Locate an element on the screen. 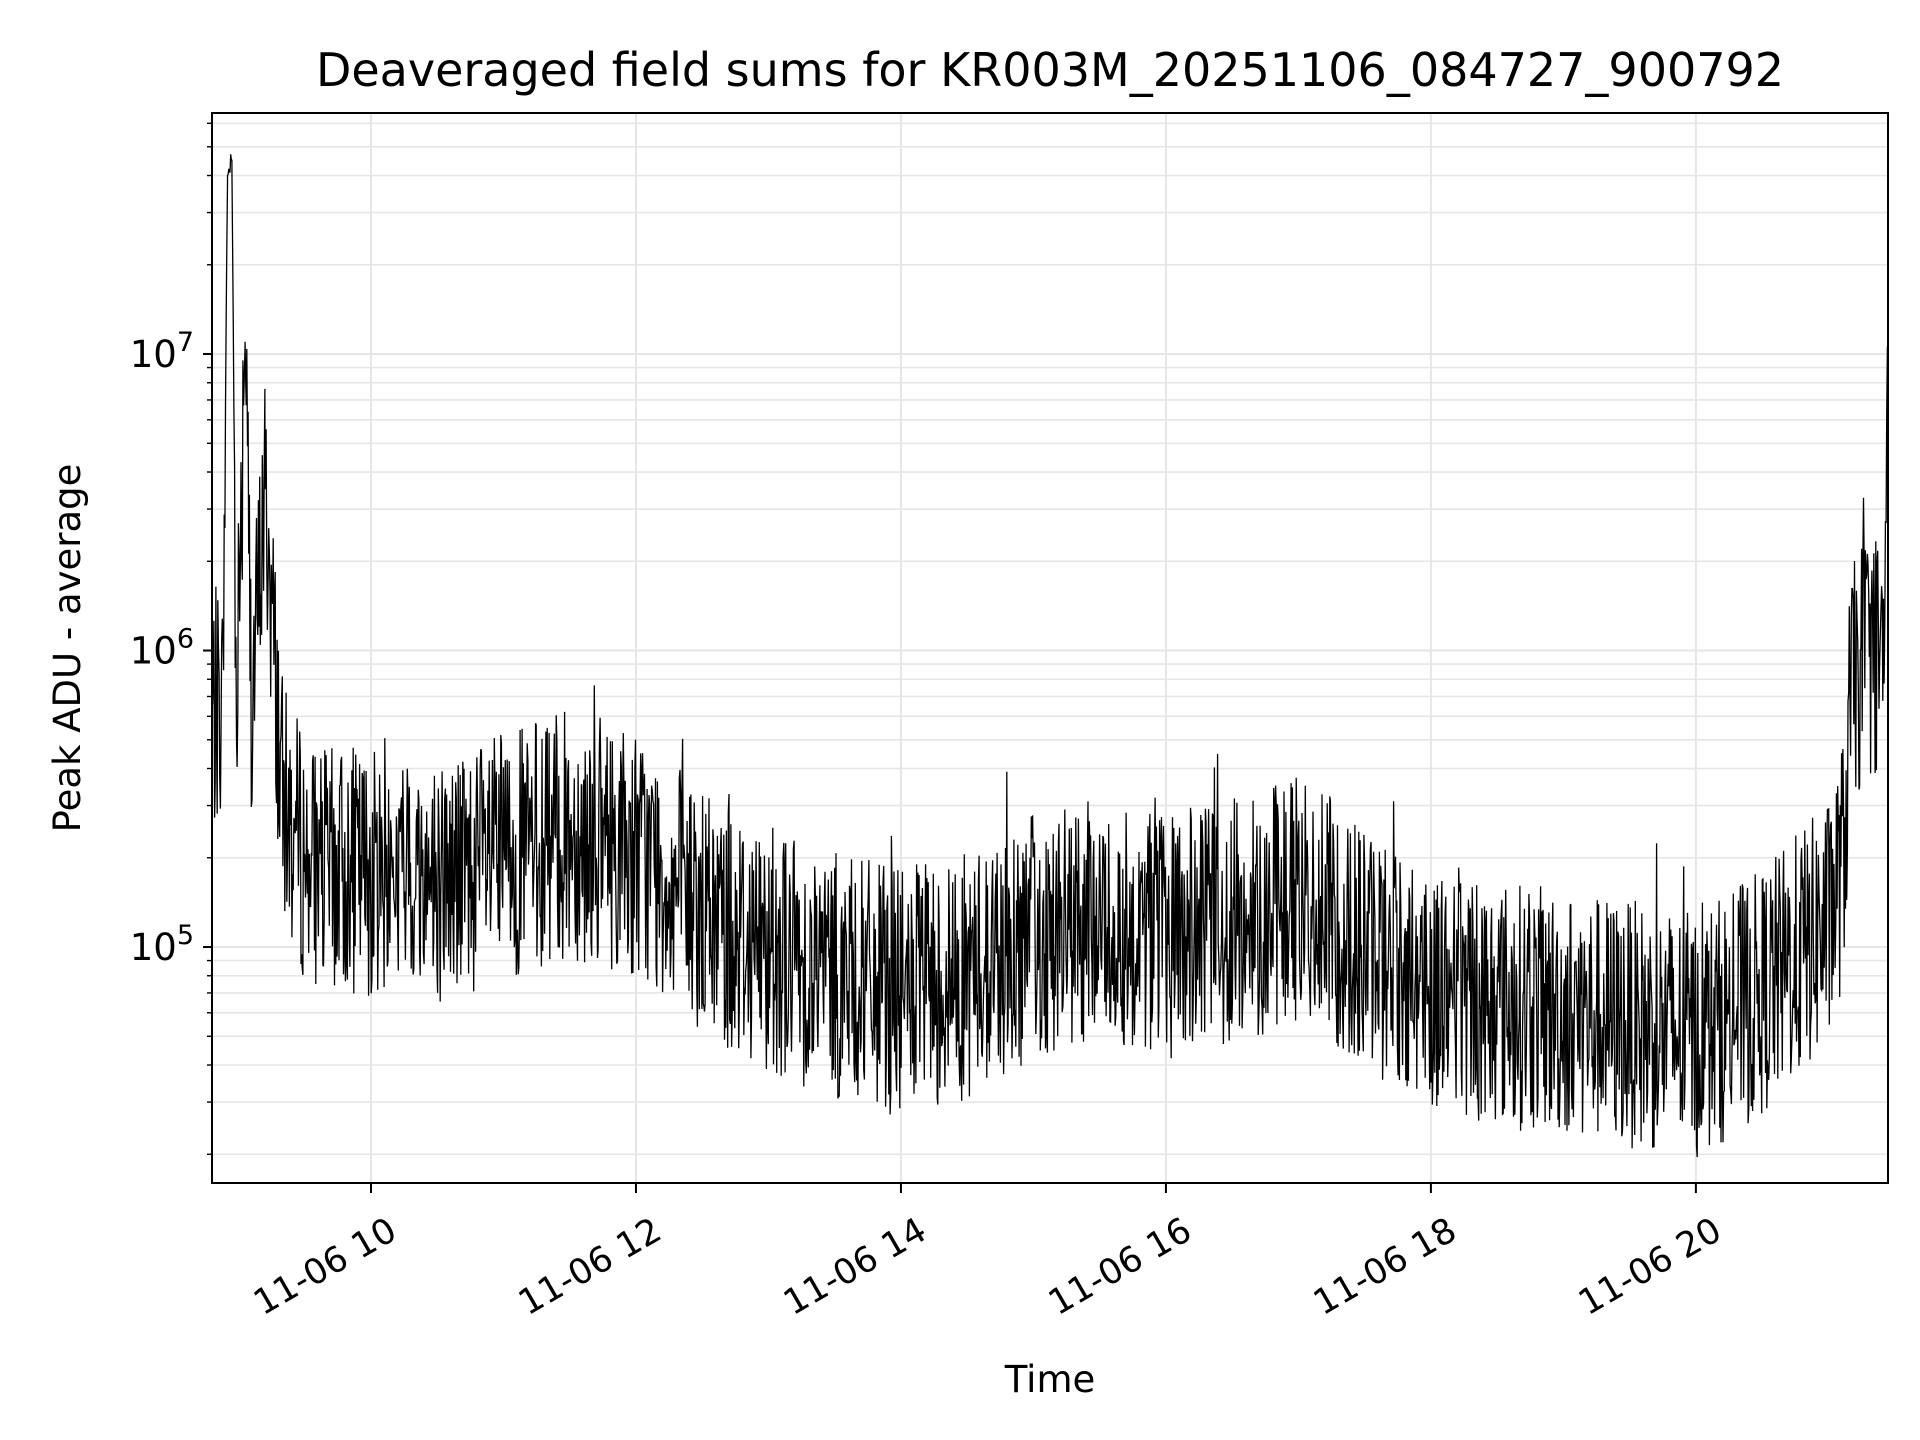  y-tick-label: 10⁶ is located at coordinates (162, 648).